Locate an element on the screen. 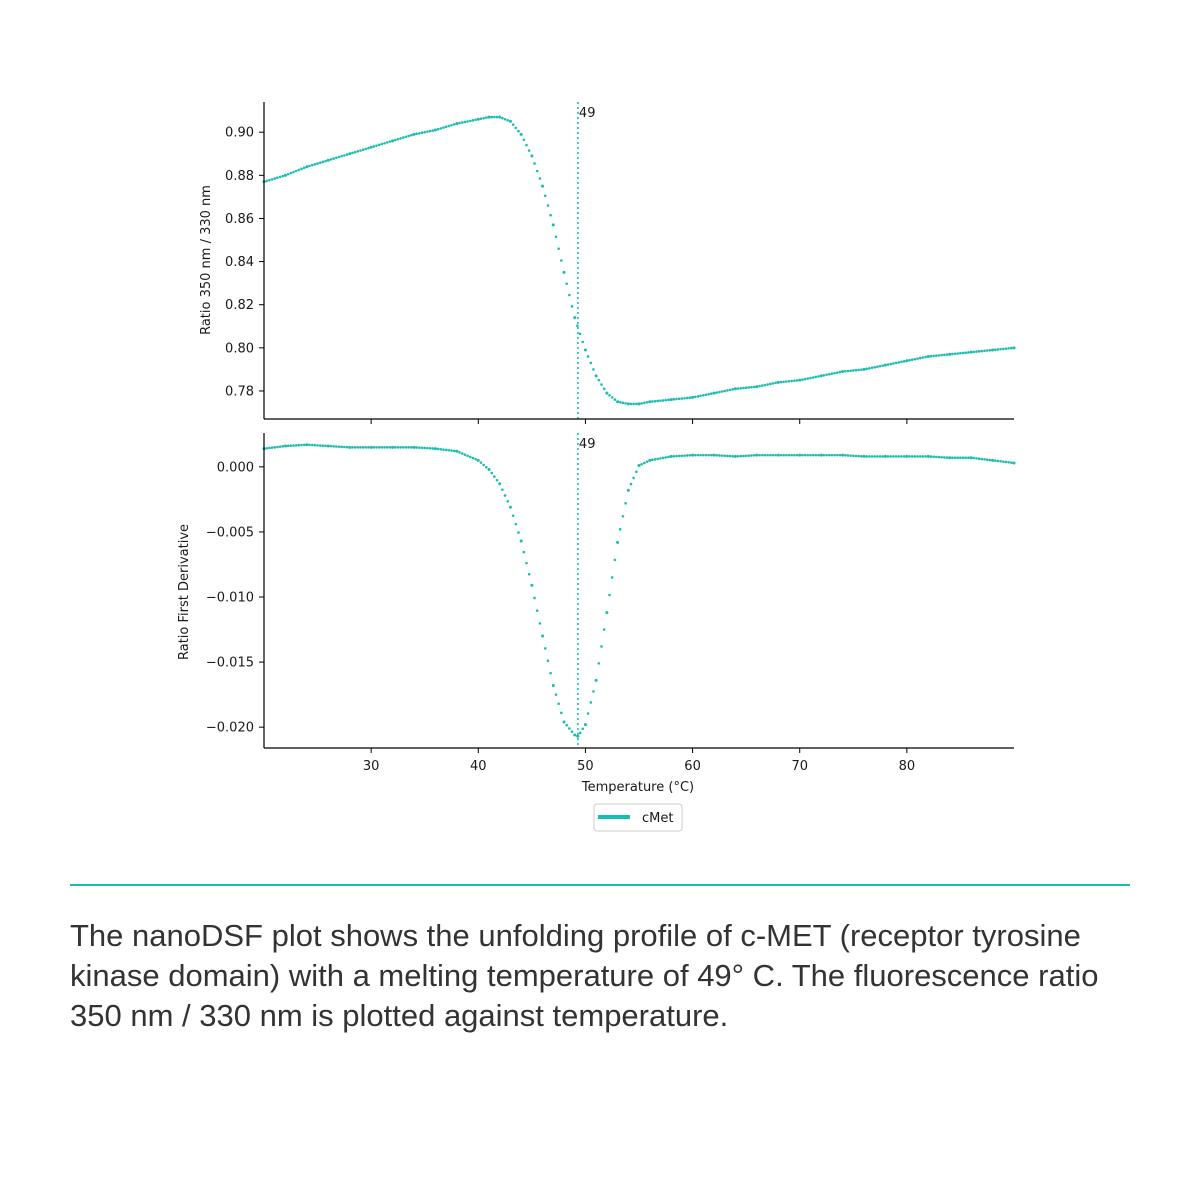  y-tick-label: 0.000 is located at coordinates (235, 467).